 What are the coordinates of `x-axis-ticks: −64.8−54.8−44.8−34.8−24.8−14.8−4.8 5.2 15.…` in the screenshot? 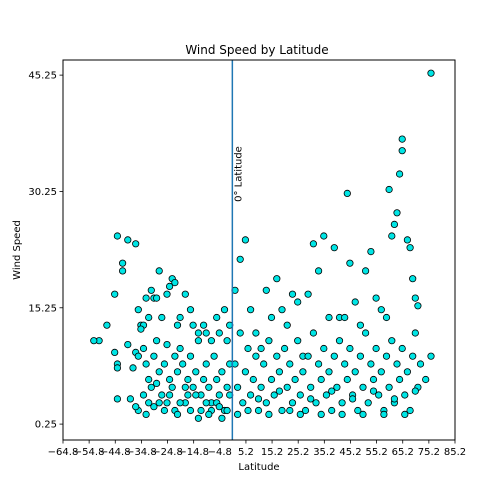 It's located at (257, 449).